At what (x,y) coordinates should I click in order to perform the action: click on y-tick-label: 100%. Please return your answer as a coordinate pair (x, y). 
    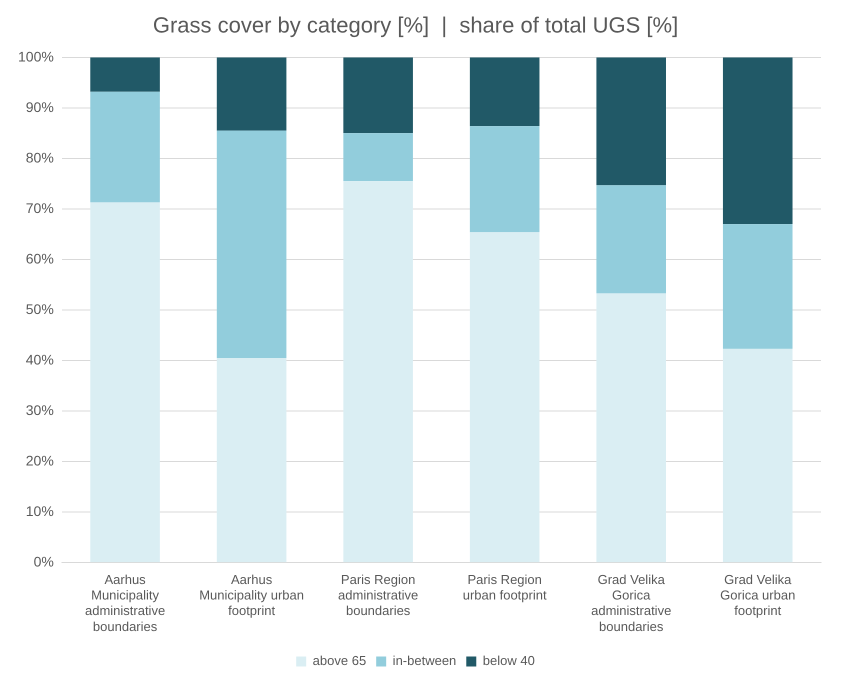
    Looking at the image, I should click on (36, 56).